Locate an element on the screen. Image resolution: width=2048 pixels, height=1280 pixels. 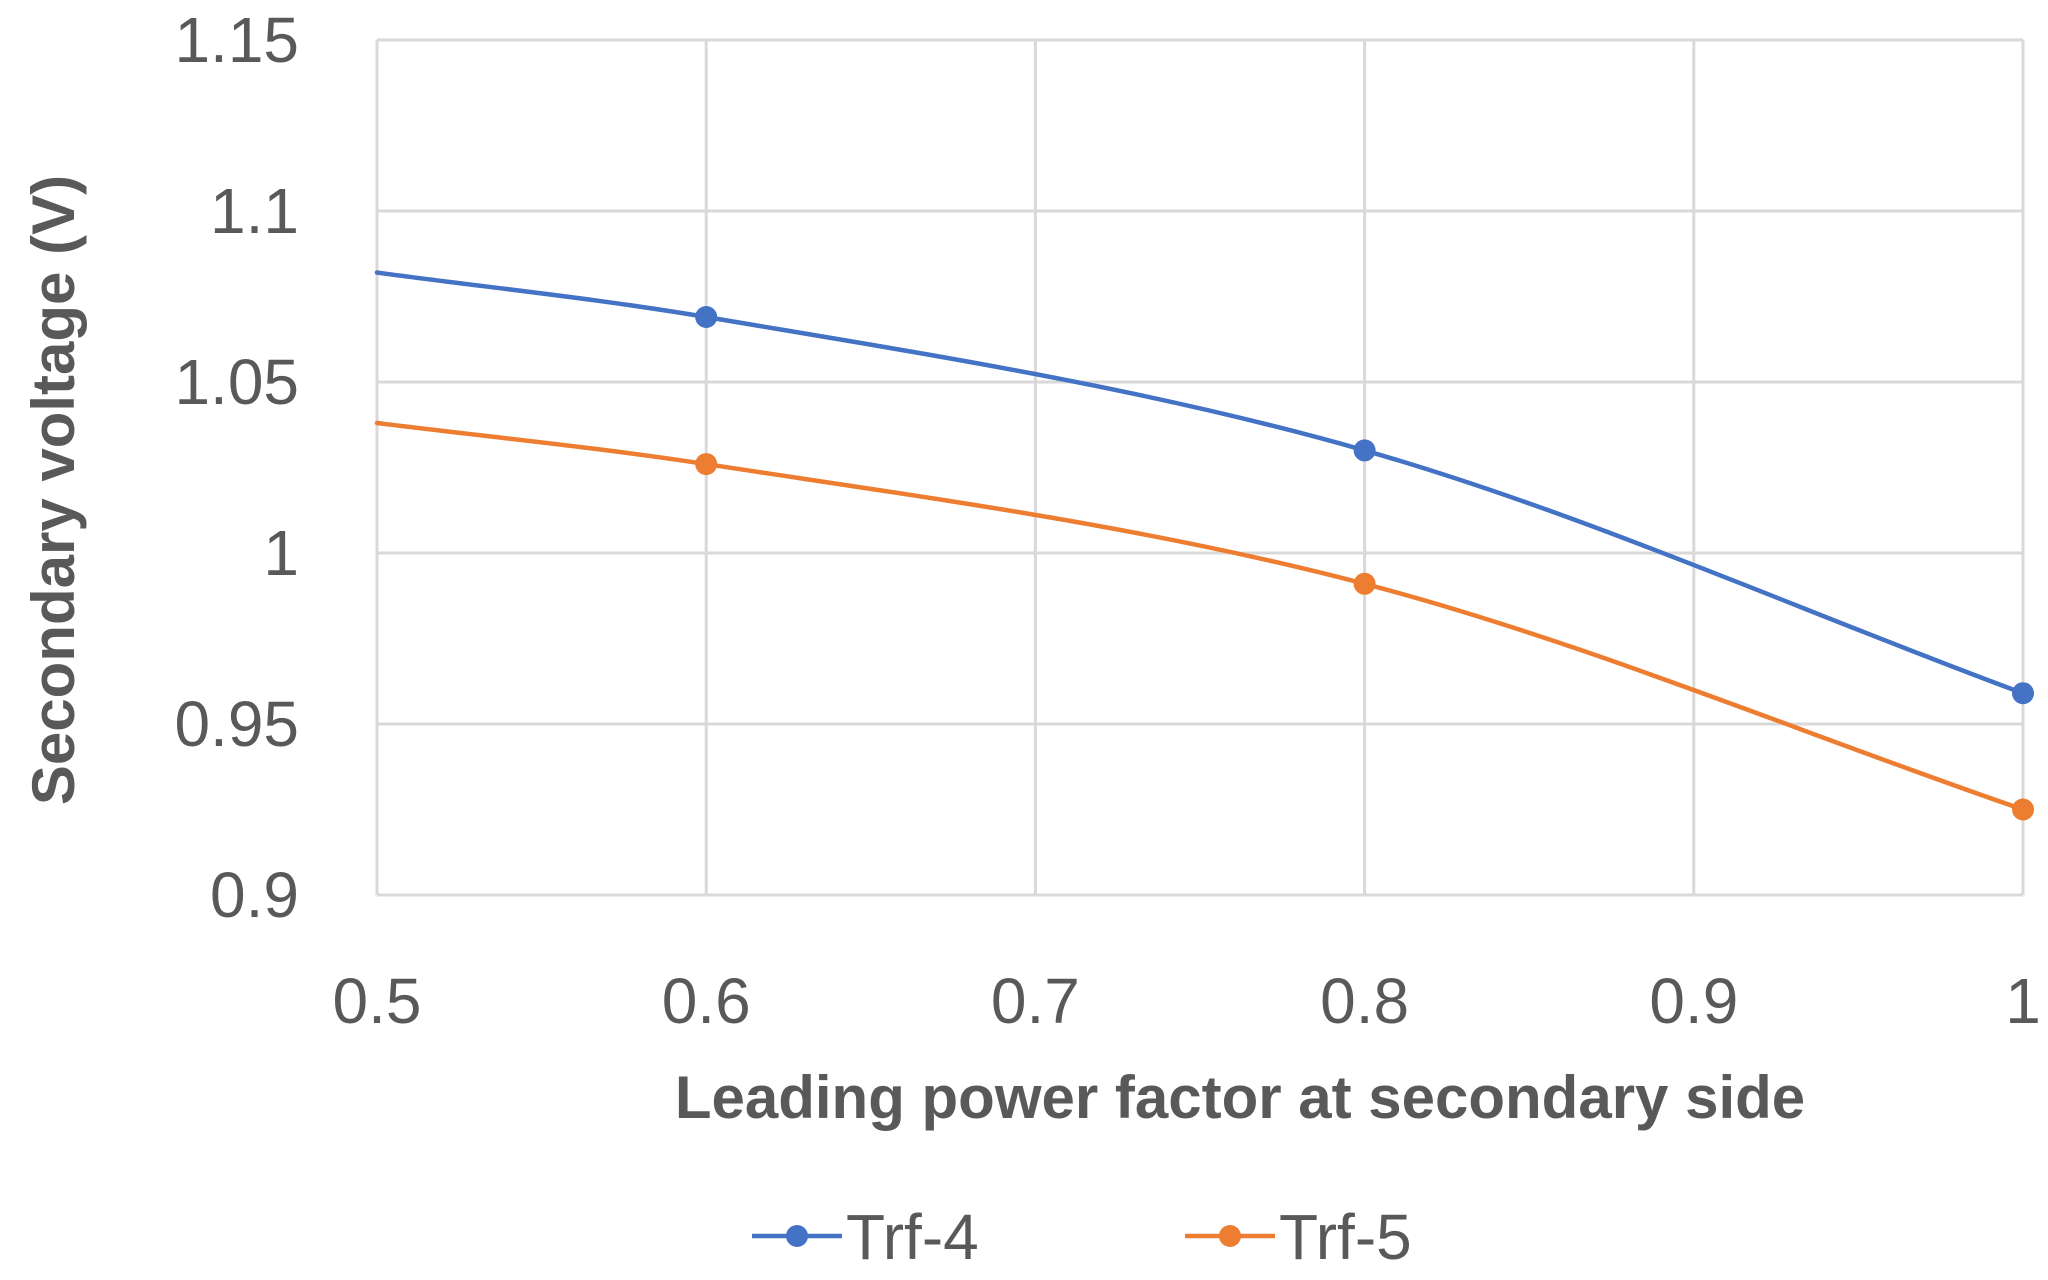
x-axis-title: Leading power factor at secondary side is located at coordinates (1240, 1097).